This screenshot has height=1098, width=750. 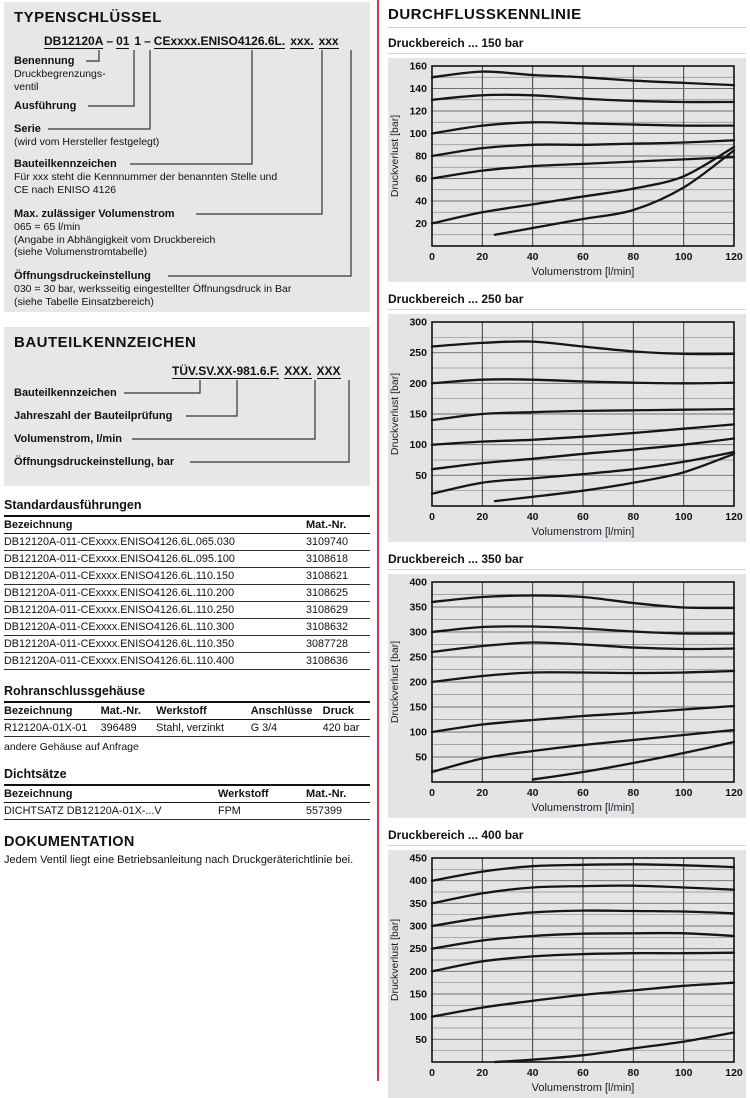 What do you see at coordinates (533, 793) in the screenshot?
I see `x-tick-label: 40` at bounding box center [533, 793].